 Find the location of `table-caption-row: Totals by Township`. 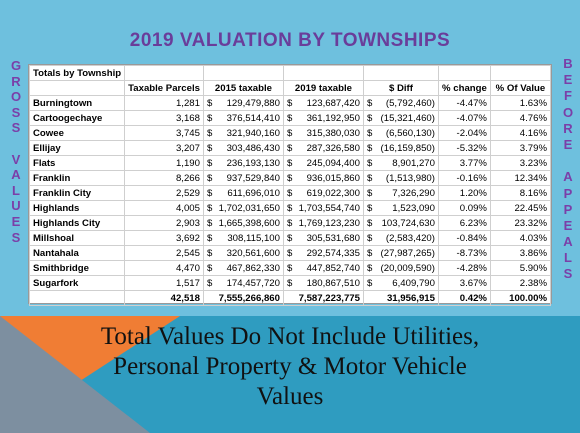

table-caption-row: Totals by Township is located at coordinates (290, 73).